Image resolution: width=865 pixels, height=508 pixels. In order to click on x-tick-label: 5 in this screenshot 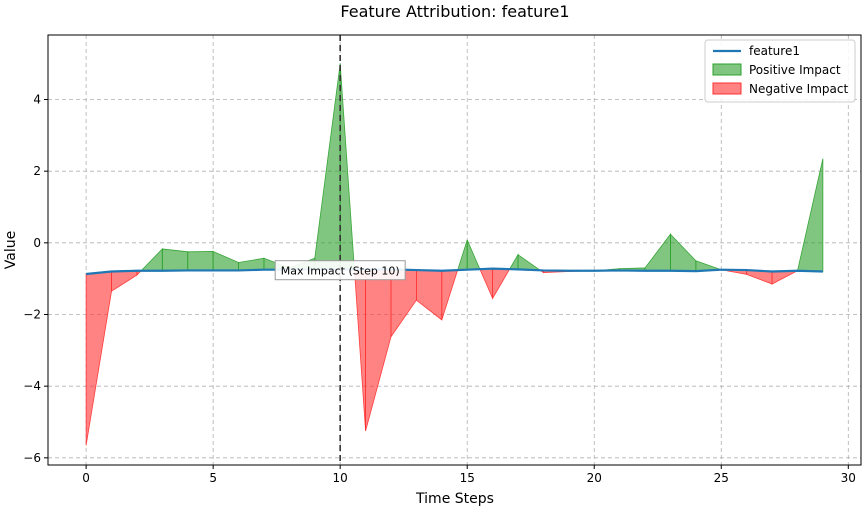, I will do `click(213, 478)`.